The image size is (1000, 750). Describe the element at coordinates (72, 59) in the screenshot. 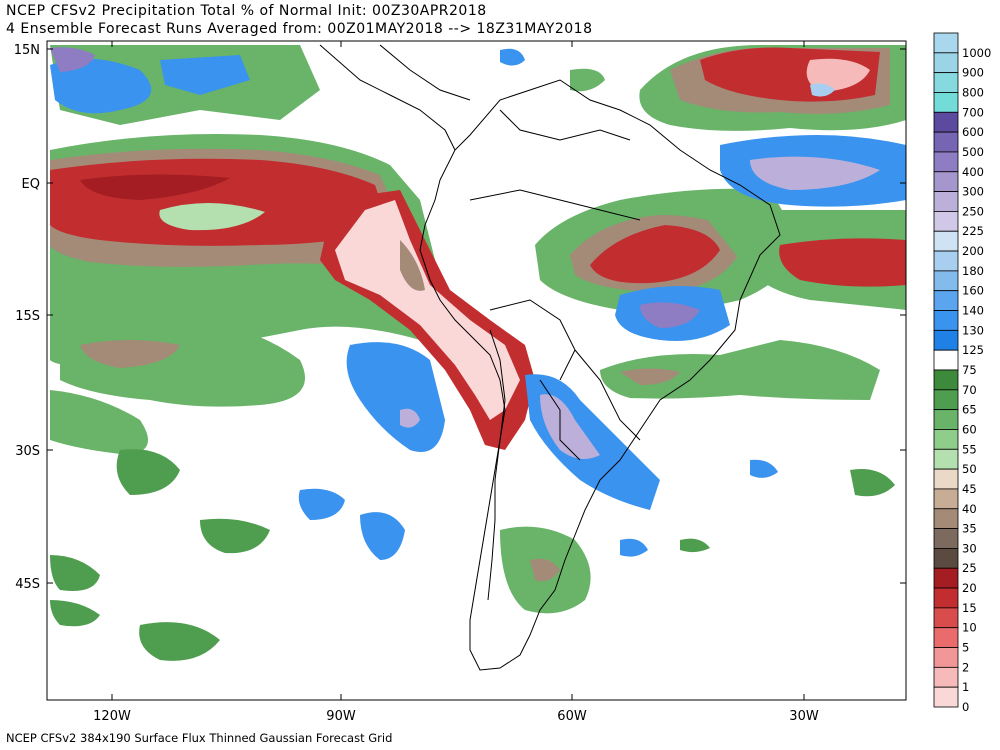

I see `field-purple-north-west` at that location.